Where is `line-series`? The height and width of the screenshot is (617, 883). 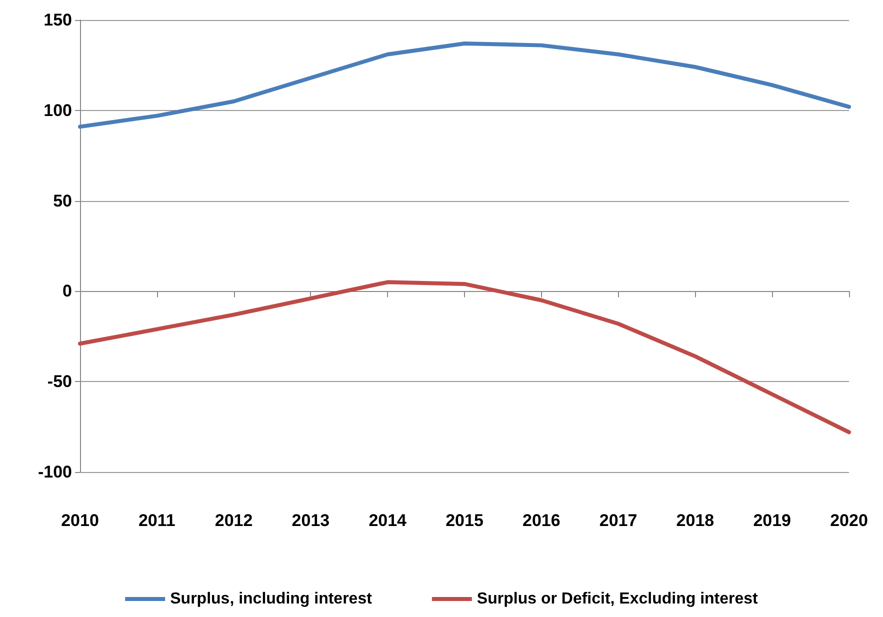
line-series is located at coordinates (464, 85).